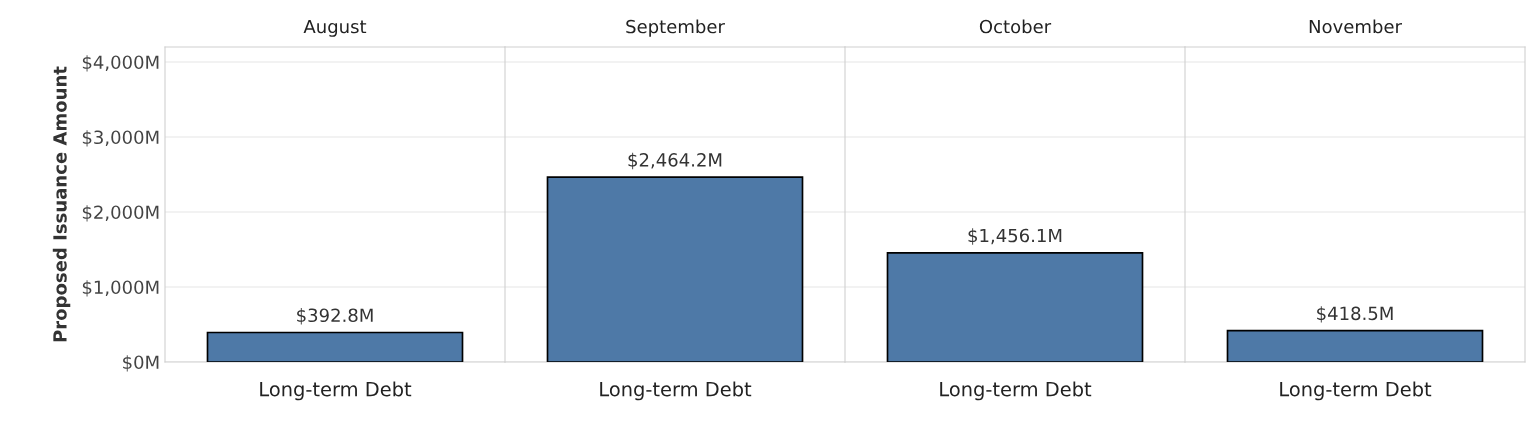 The width and height of the screenshot is (1531, 441). What do you see at coordinates (61, 204) in the screenshot?
I see `y-axis-title: Proposed Issuance Amount` at bounding box center [61, 204].